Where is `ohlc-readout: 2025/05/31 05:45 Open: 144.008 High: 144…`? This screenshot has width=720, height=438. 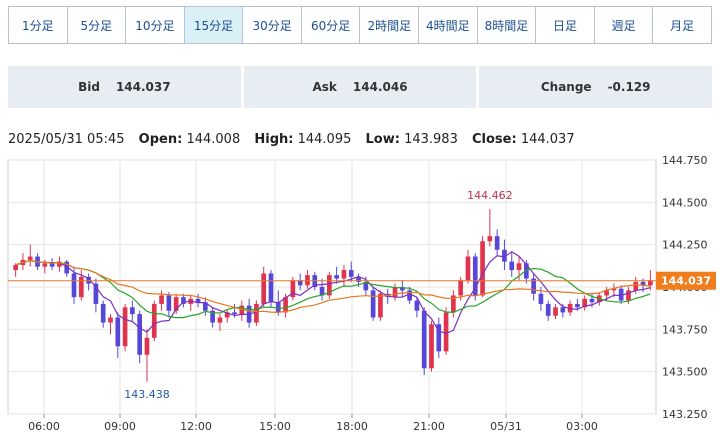
ohlc-readout: 2025/05/31 05:45 Open: 144.008 High: 144… is located at coordinates (291, 139).